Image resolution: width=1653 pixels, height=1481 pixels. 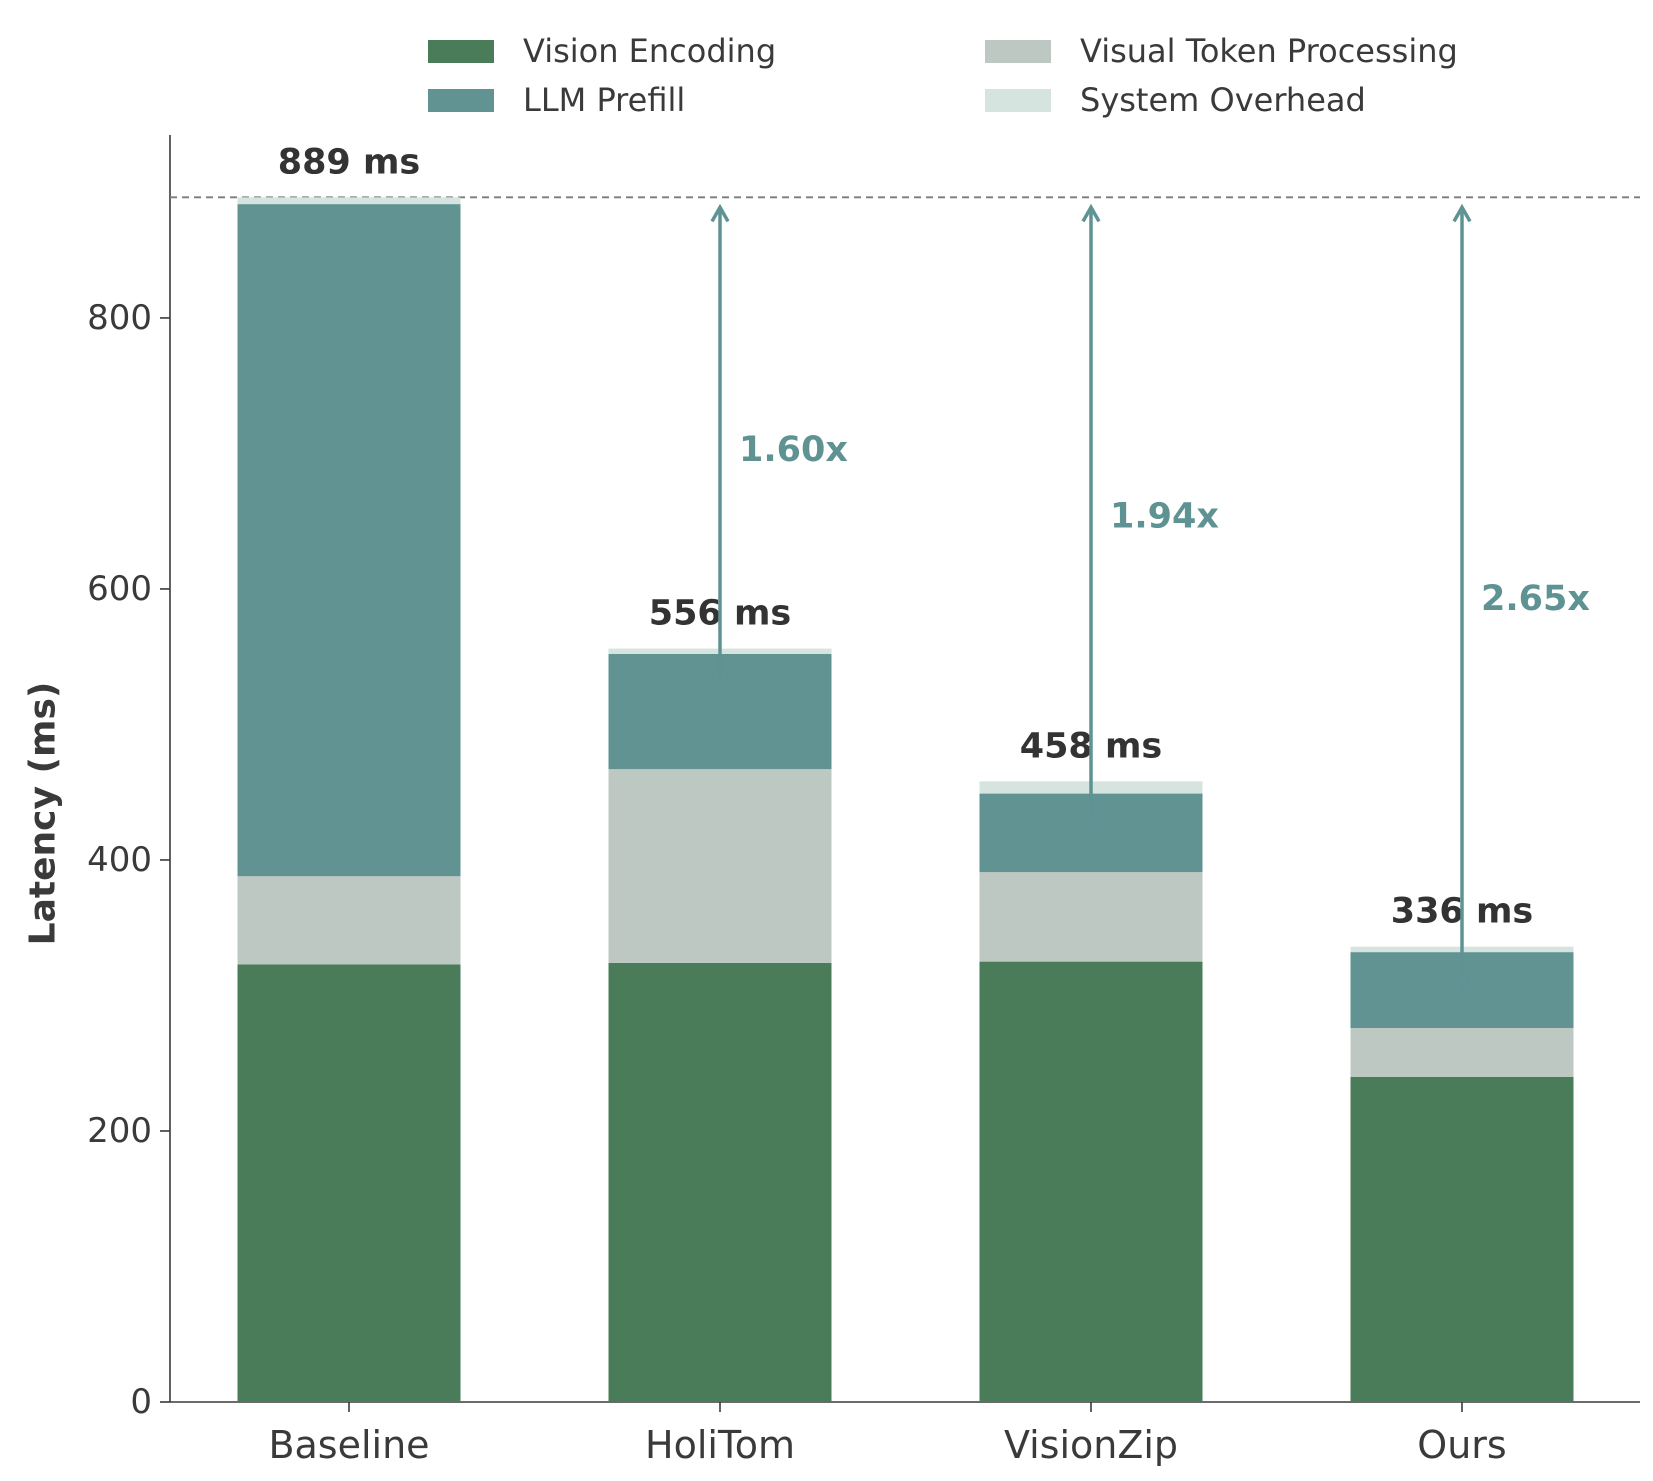 I want to click on speedup-label: 2.65x, so click(x=1535, y=599).